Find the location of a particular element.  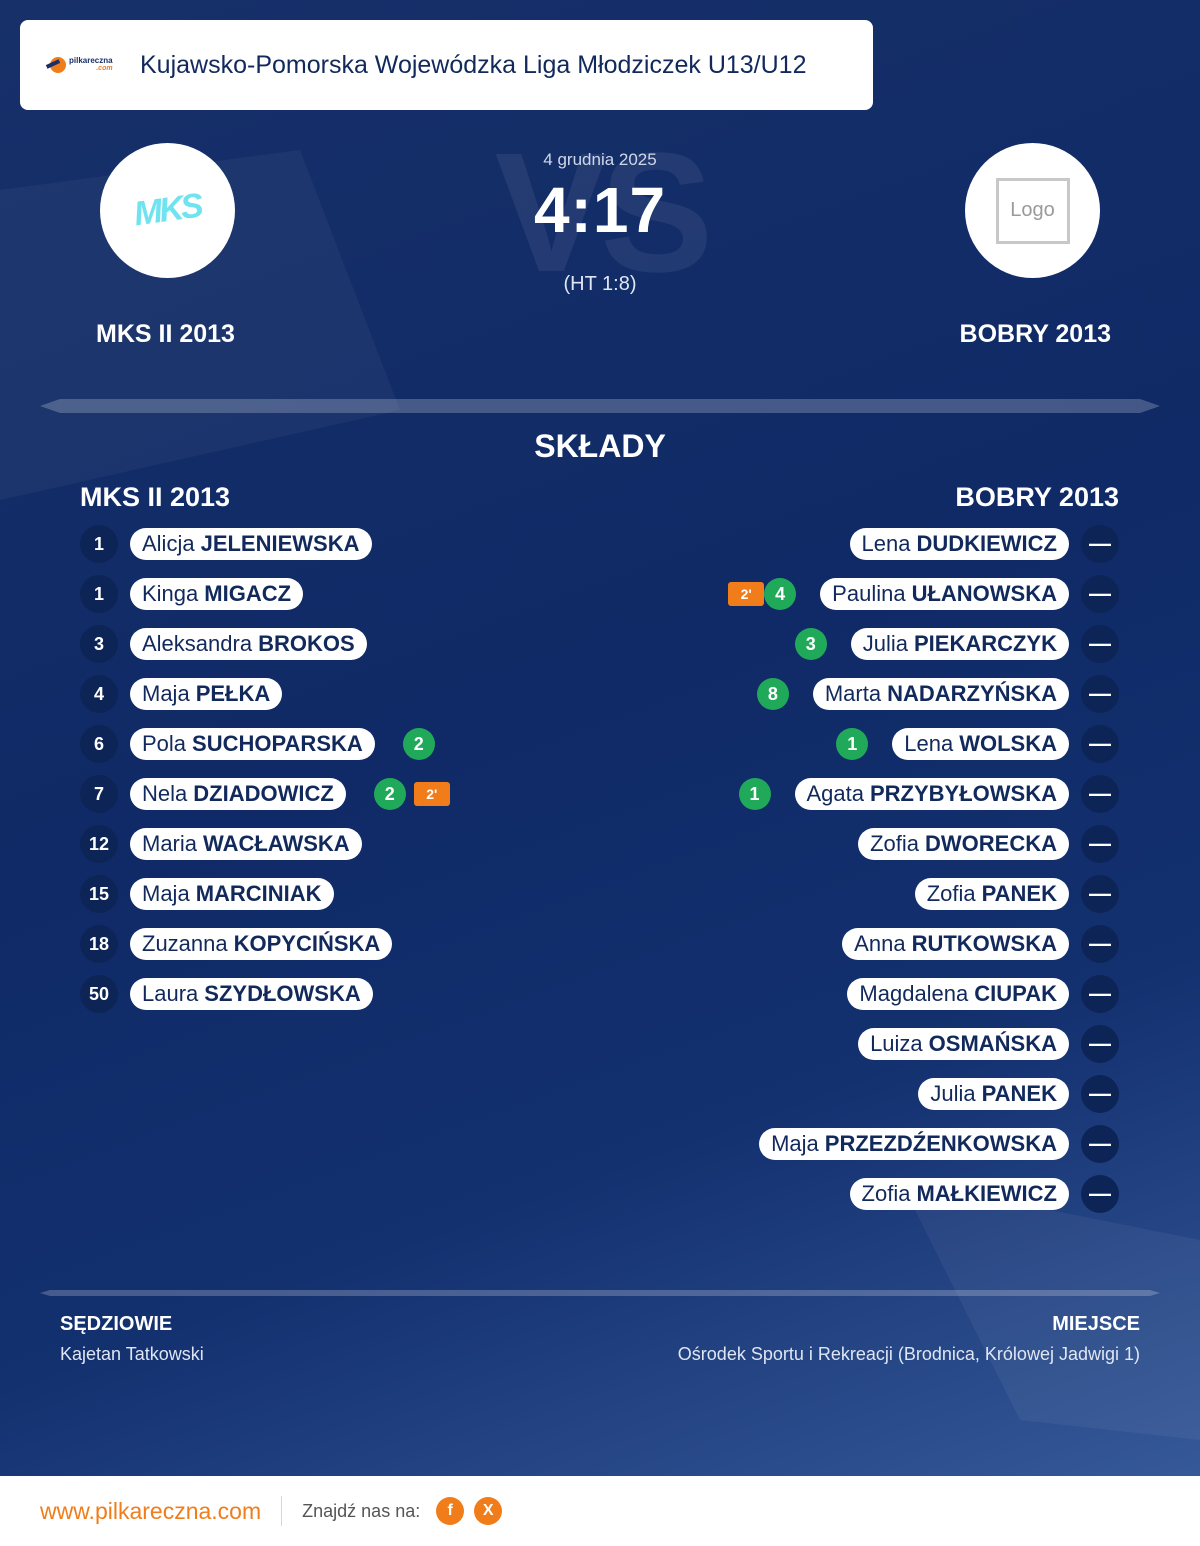

player-row: — Maja PRZEZDŹENKOWSKA is located at coordinates (939, 1144).